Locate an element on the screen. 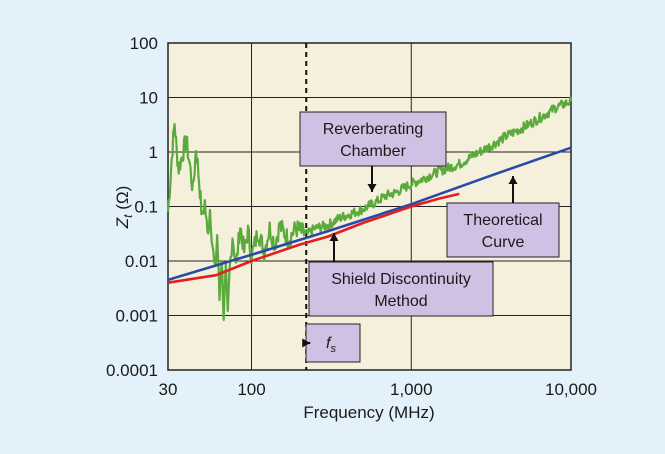  annotation-theoretical-line1: Theoretical is located at coordinates (502, 220).